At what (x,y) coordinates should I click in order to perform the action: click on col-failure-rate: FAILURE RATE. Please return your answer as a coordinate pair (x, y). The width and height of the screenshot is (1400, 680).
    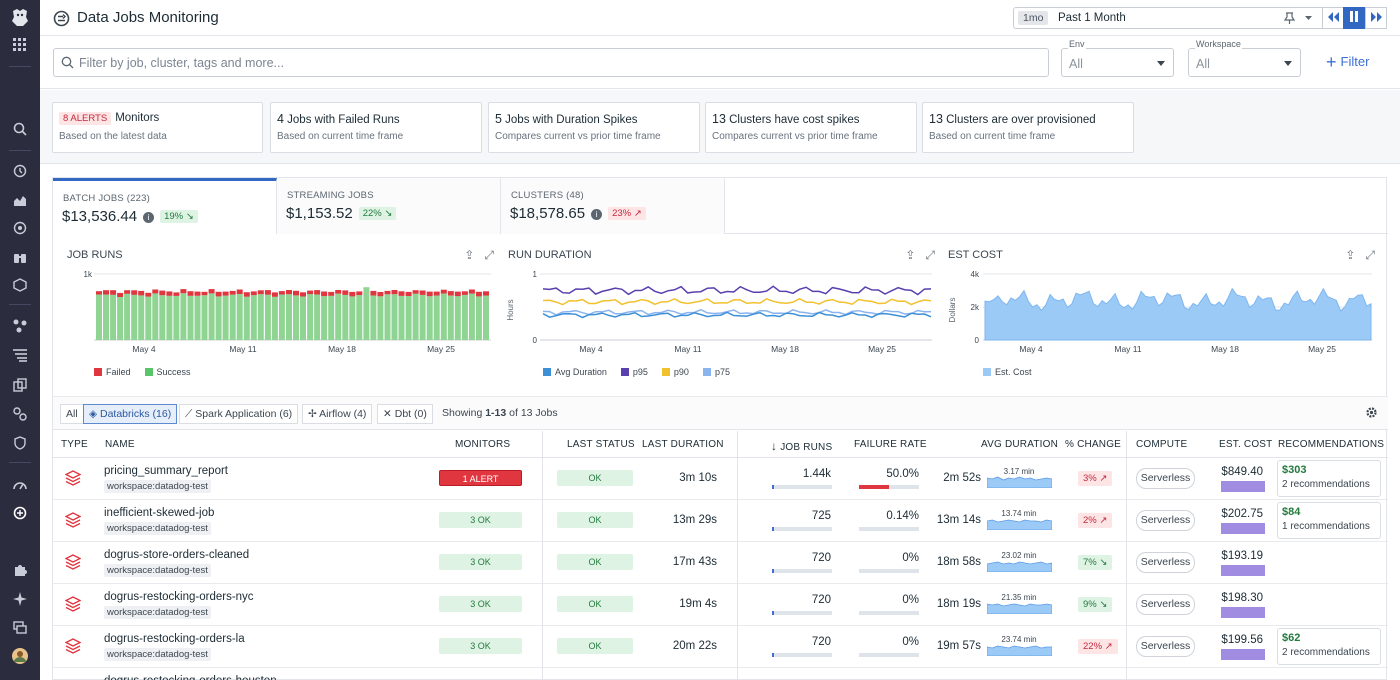
    Looking at the image, I should click on (890, 444).